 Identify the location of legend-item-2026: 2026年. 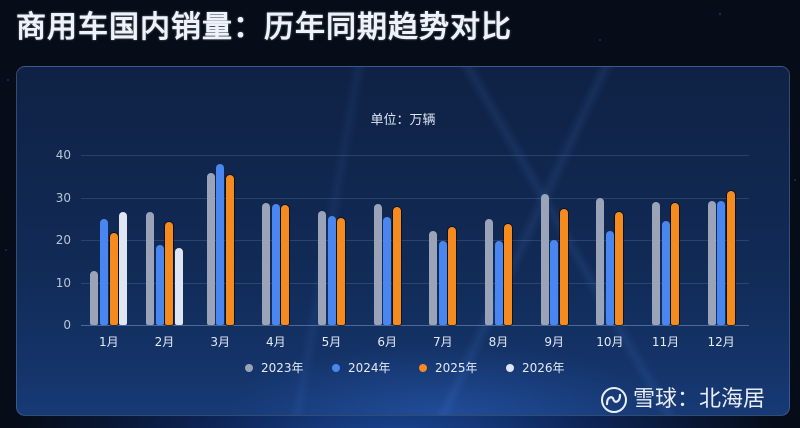
(535, 368).